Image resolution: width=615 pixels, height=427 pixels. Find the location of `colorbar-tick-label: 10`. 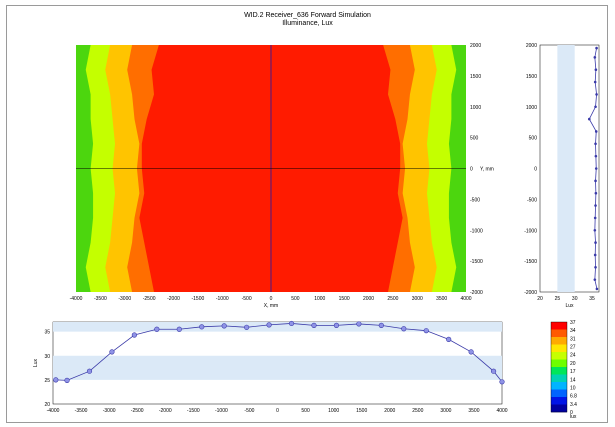

colorbar-tick-label: 10 is located at coordinates (573, 388).